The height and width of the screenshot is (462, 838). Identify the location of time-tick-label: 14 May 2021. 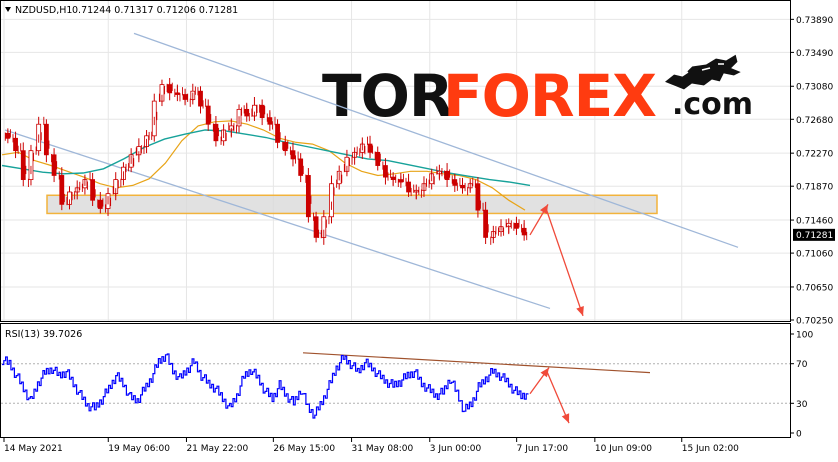
(33, 449).